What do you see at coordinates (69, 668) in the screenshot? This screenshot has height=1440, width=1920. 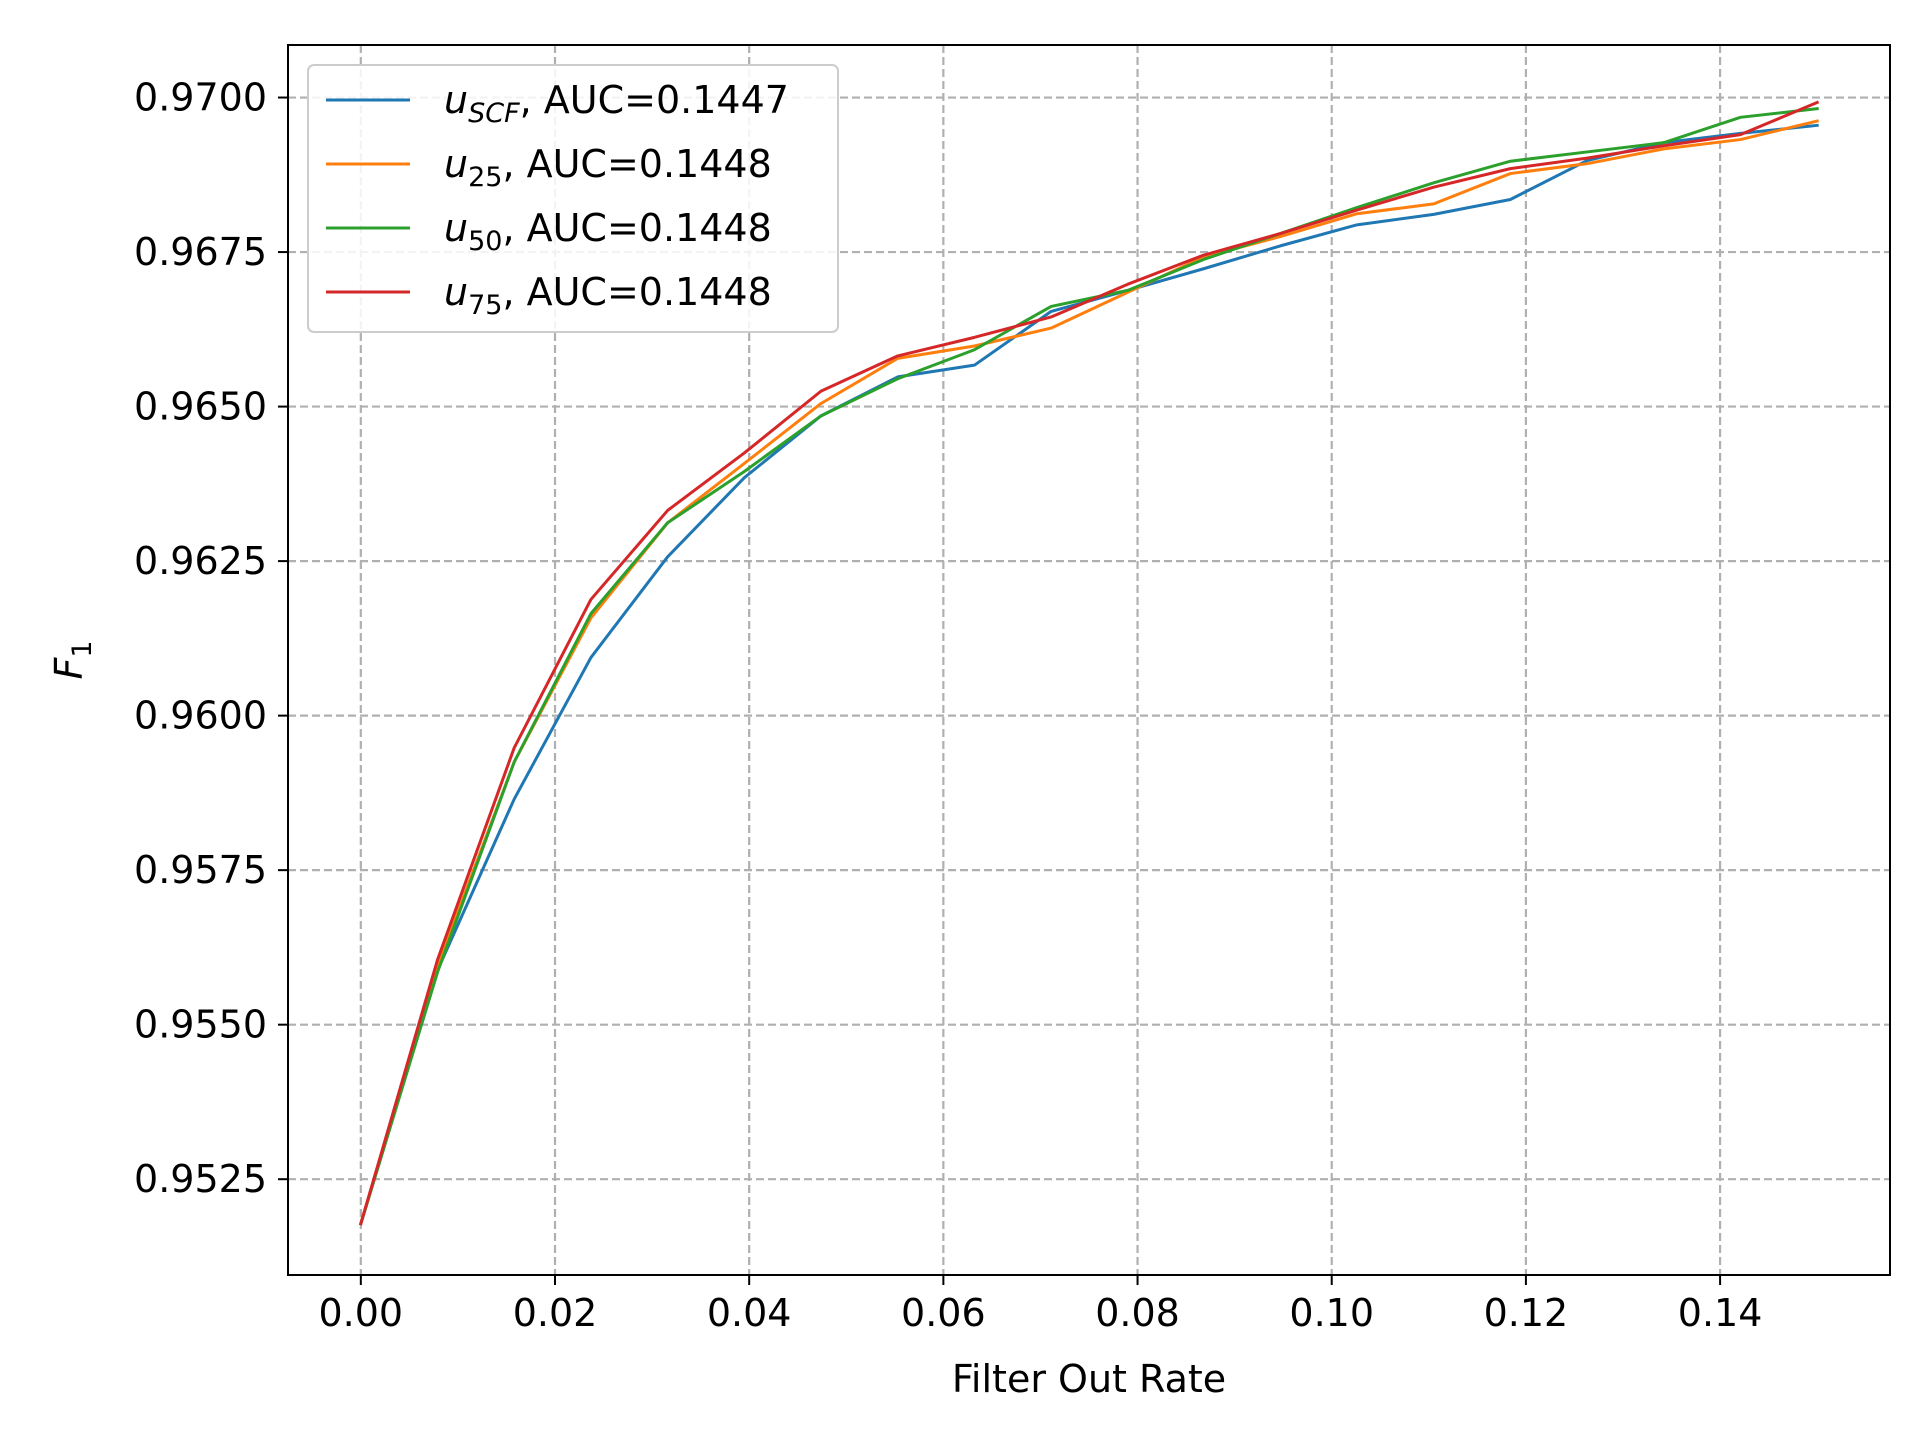 I see `y-axis-label-base: F` at bounding box center [69, 668].